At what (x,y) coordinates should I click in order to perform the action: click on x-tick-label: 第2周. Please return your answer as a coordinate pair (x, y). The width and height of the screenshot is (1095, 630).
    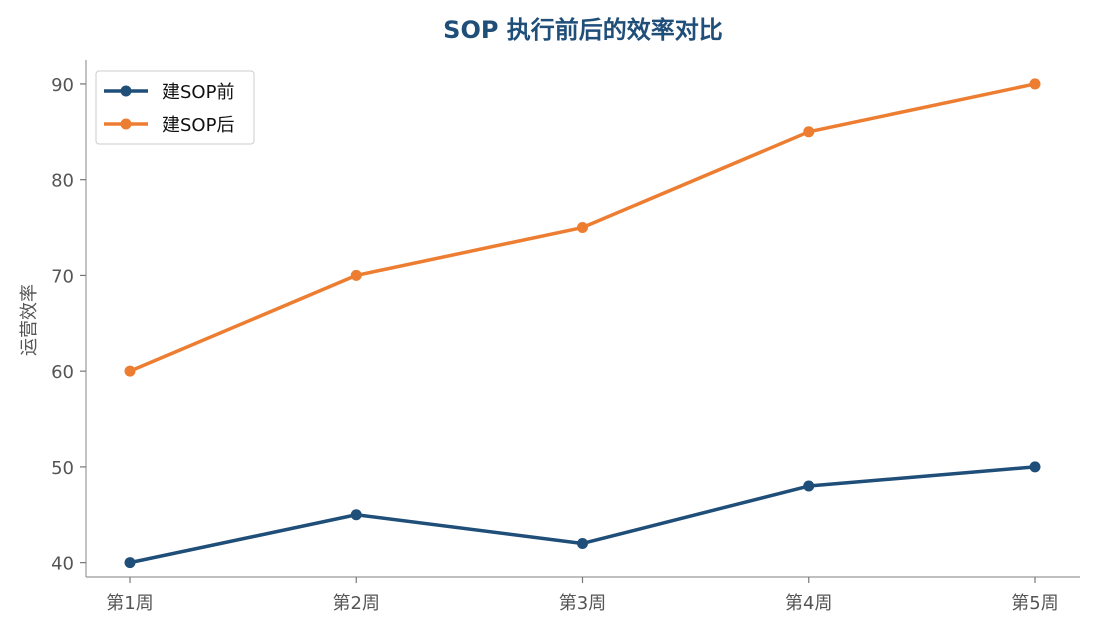
    Looking at the image, I should click on (356, 603).